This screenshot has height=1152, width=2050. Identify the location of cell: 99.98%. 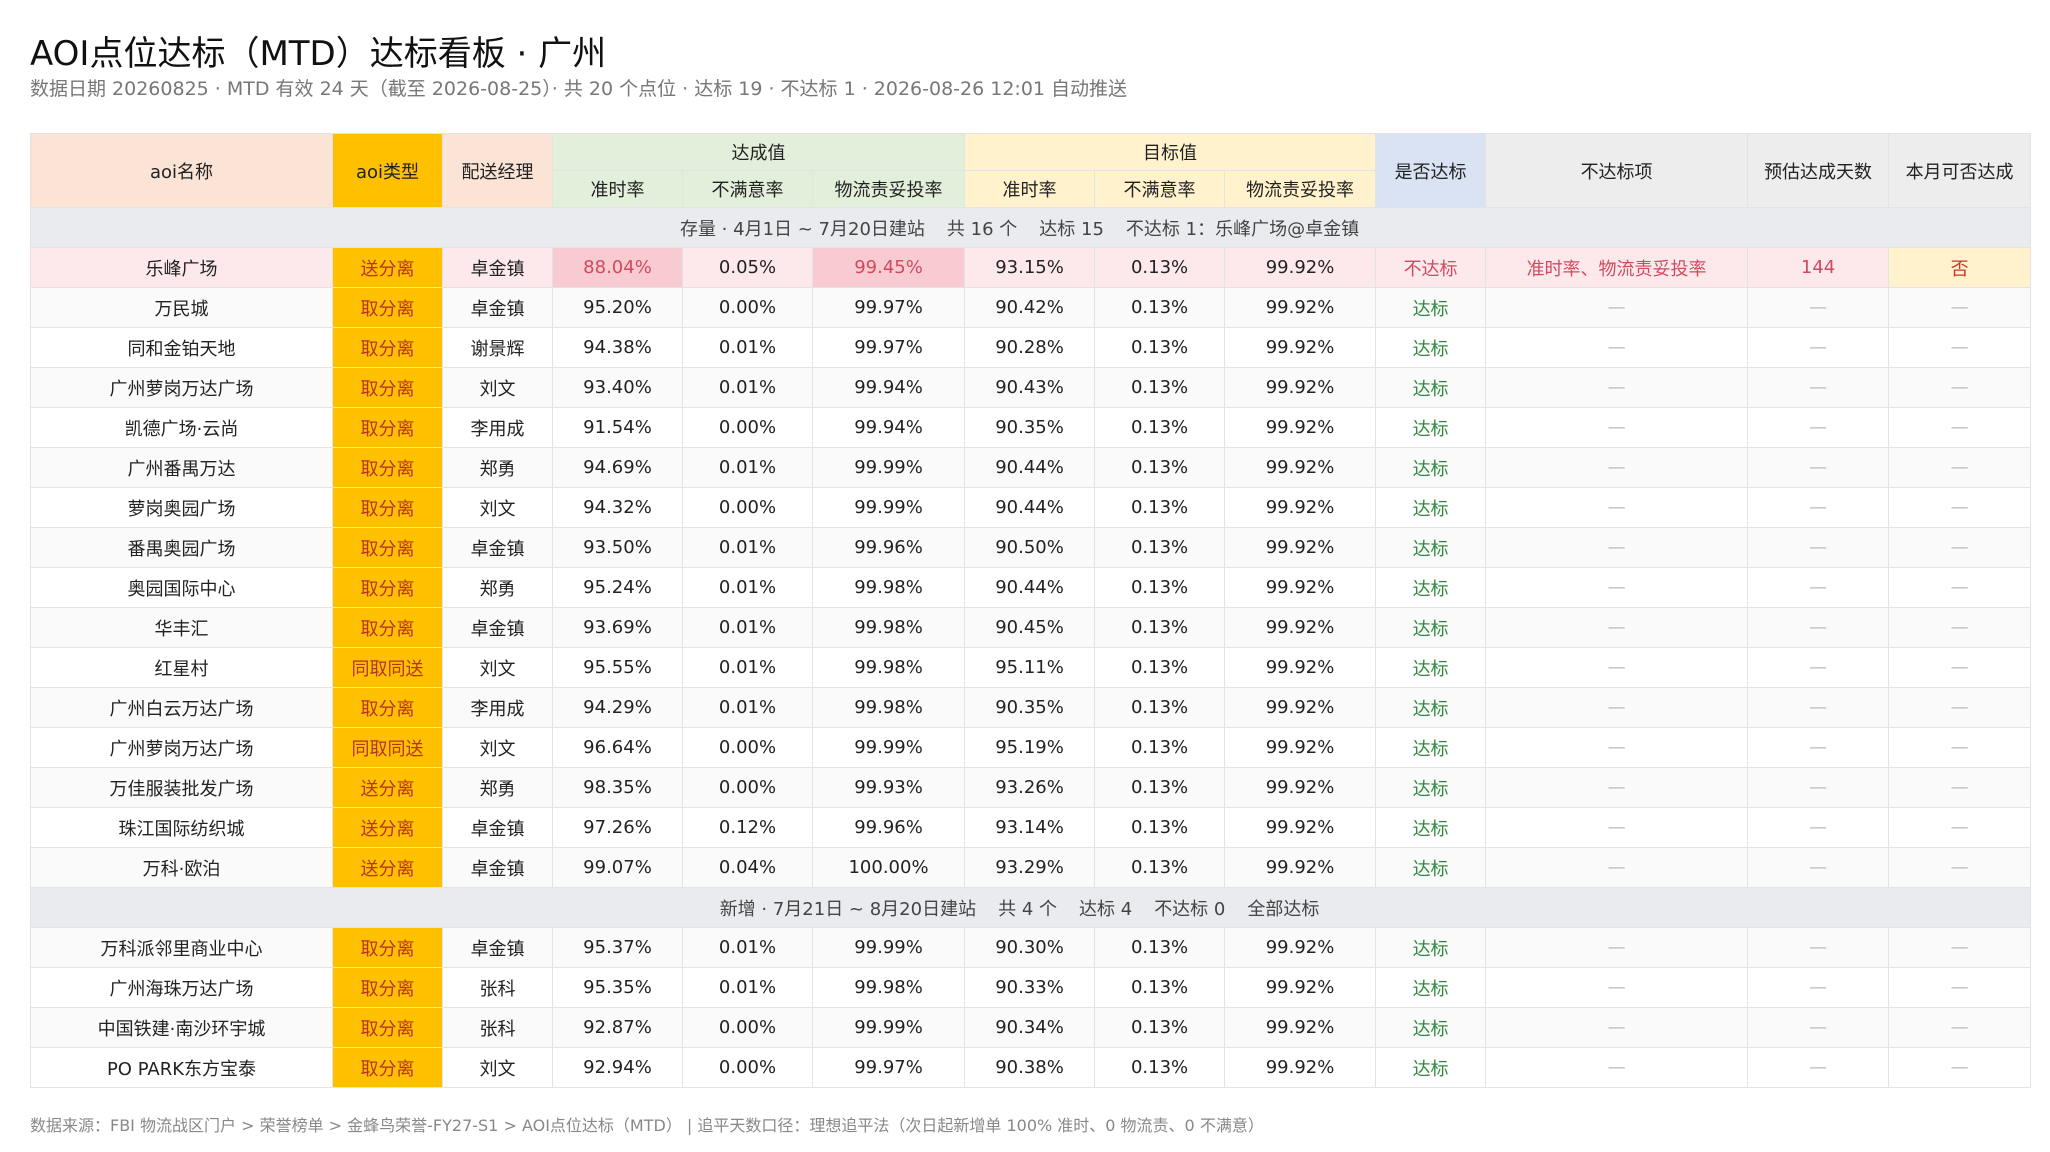
(888, 987).